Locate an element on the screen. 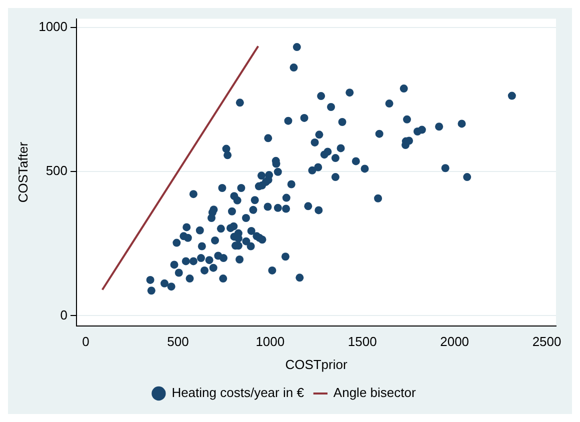 The height and width of the screenshot is (422, 580). x-tick-label: 2000 is located at coordinates (455, 342).